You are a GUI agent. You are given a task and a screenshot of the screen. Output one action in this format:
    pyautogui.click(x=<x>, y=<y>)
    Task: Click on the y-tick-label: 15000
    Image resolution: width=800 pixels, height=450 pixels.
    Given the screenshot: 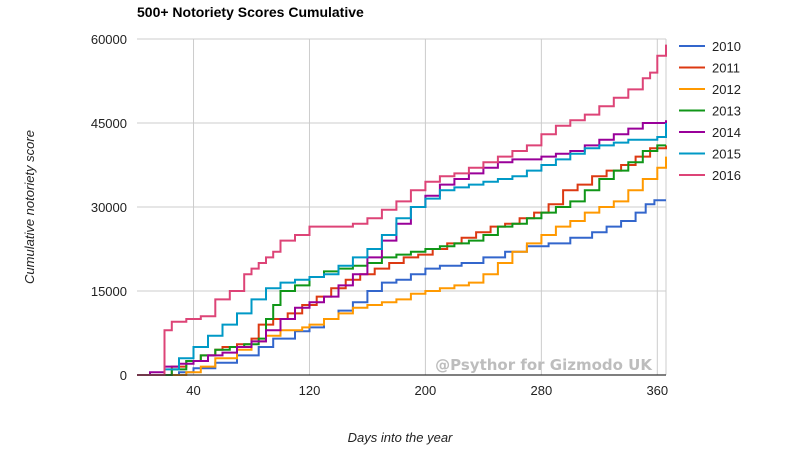 What is the action you would take?
    pyautogui.click(x=109, y=291)
    